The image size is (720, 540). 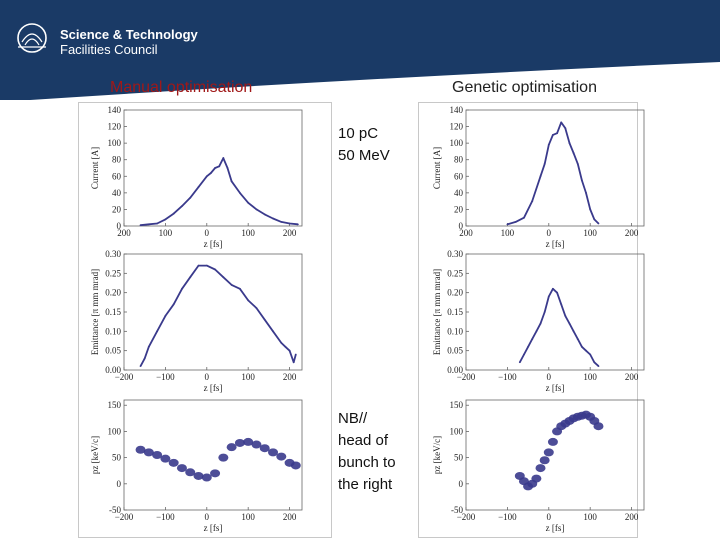 What do you see at coordinates (113, 351) in the screenshot?
I see `y-tick-label: 0.05` at bounding box center [113, 351].